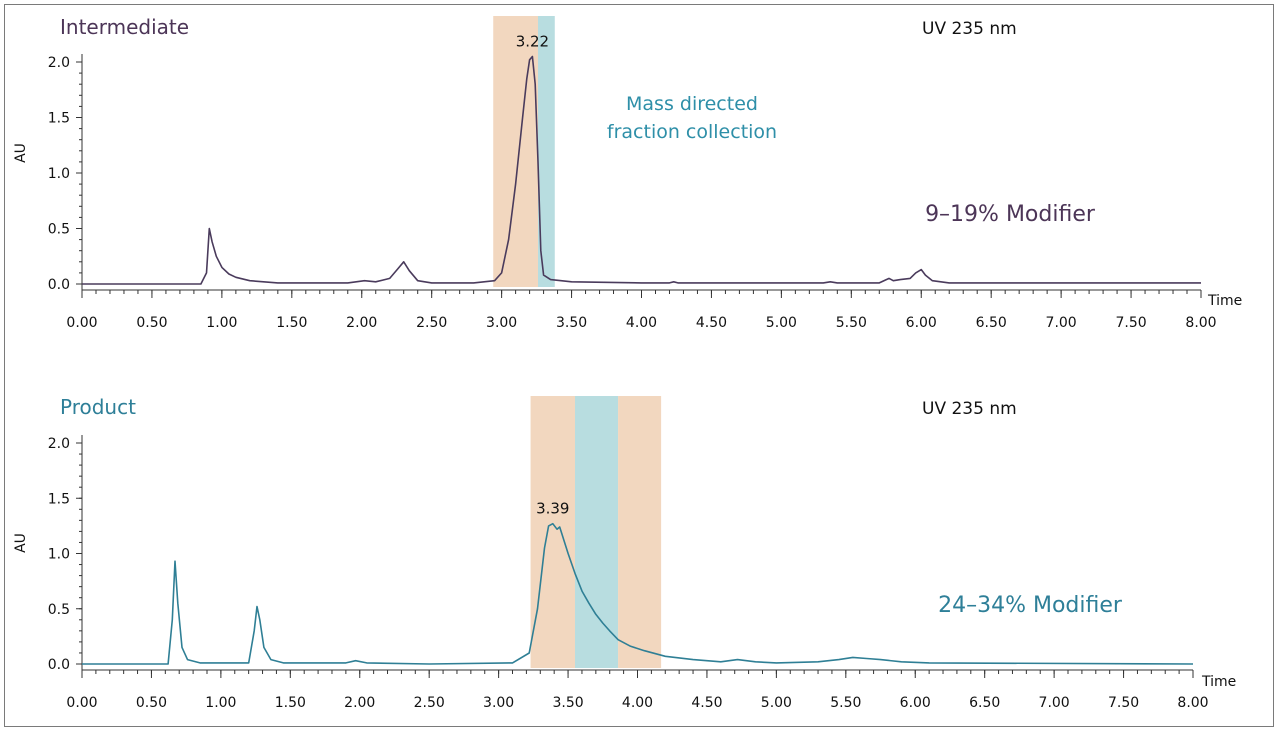 This screenshot has height=733, width=1280. What do you see at coordinates (552, 509) in the screenshot?
I see `peak-label: 3.39` at bounding box center [552, 509].